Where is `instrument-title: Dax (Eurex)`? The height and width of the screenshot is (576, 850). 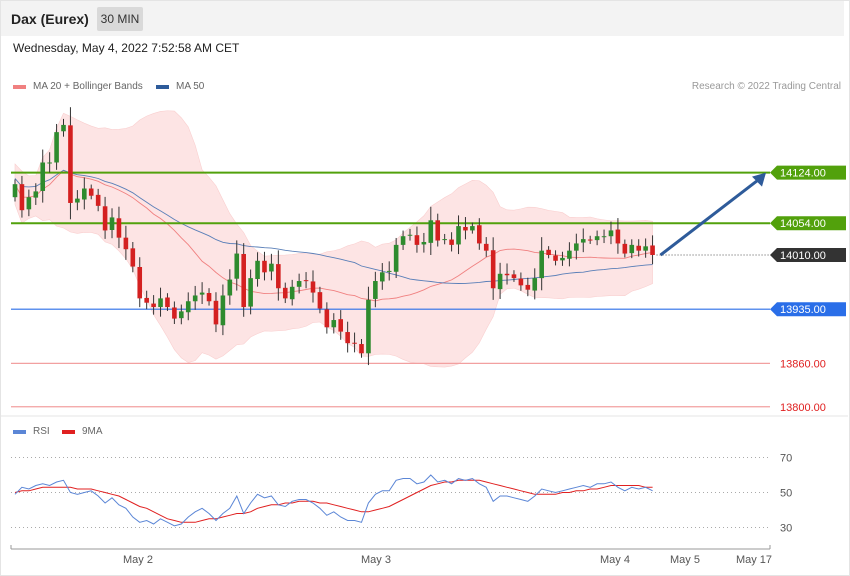
instrument-title: Dax (Eurex) is located at coordinates (50, 19).